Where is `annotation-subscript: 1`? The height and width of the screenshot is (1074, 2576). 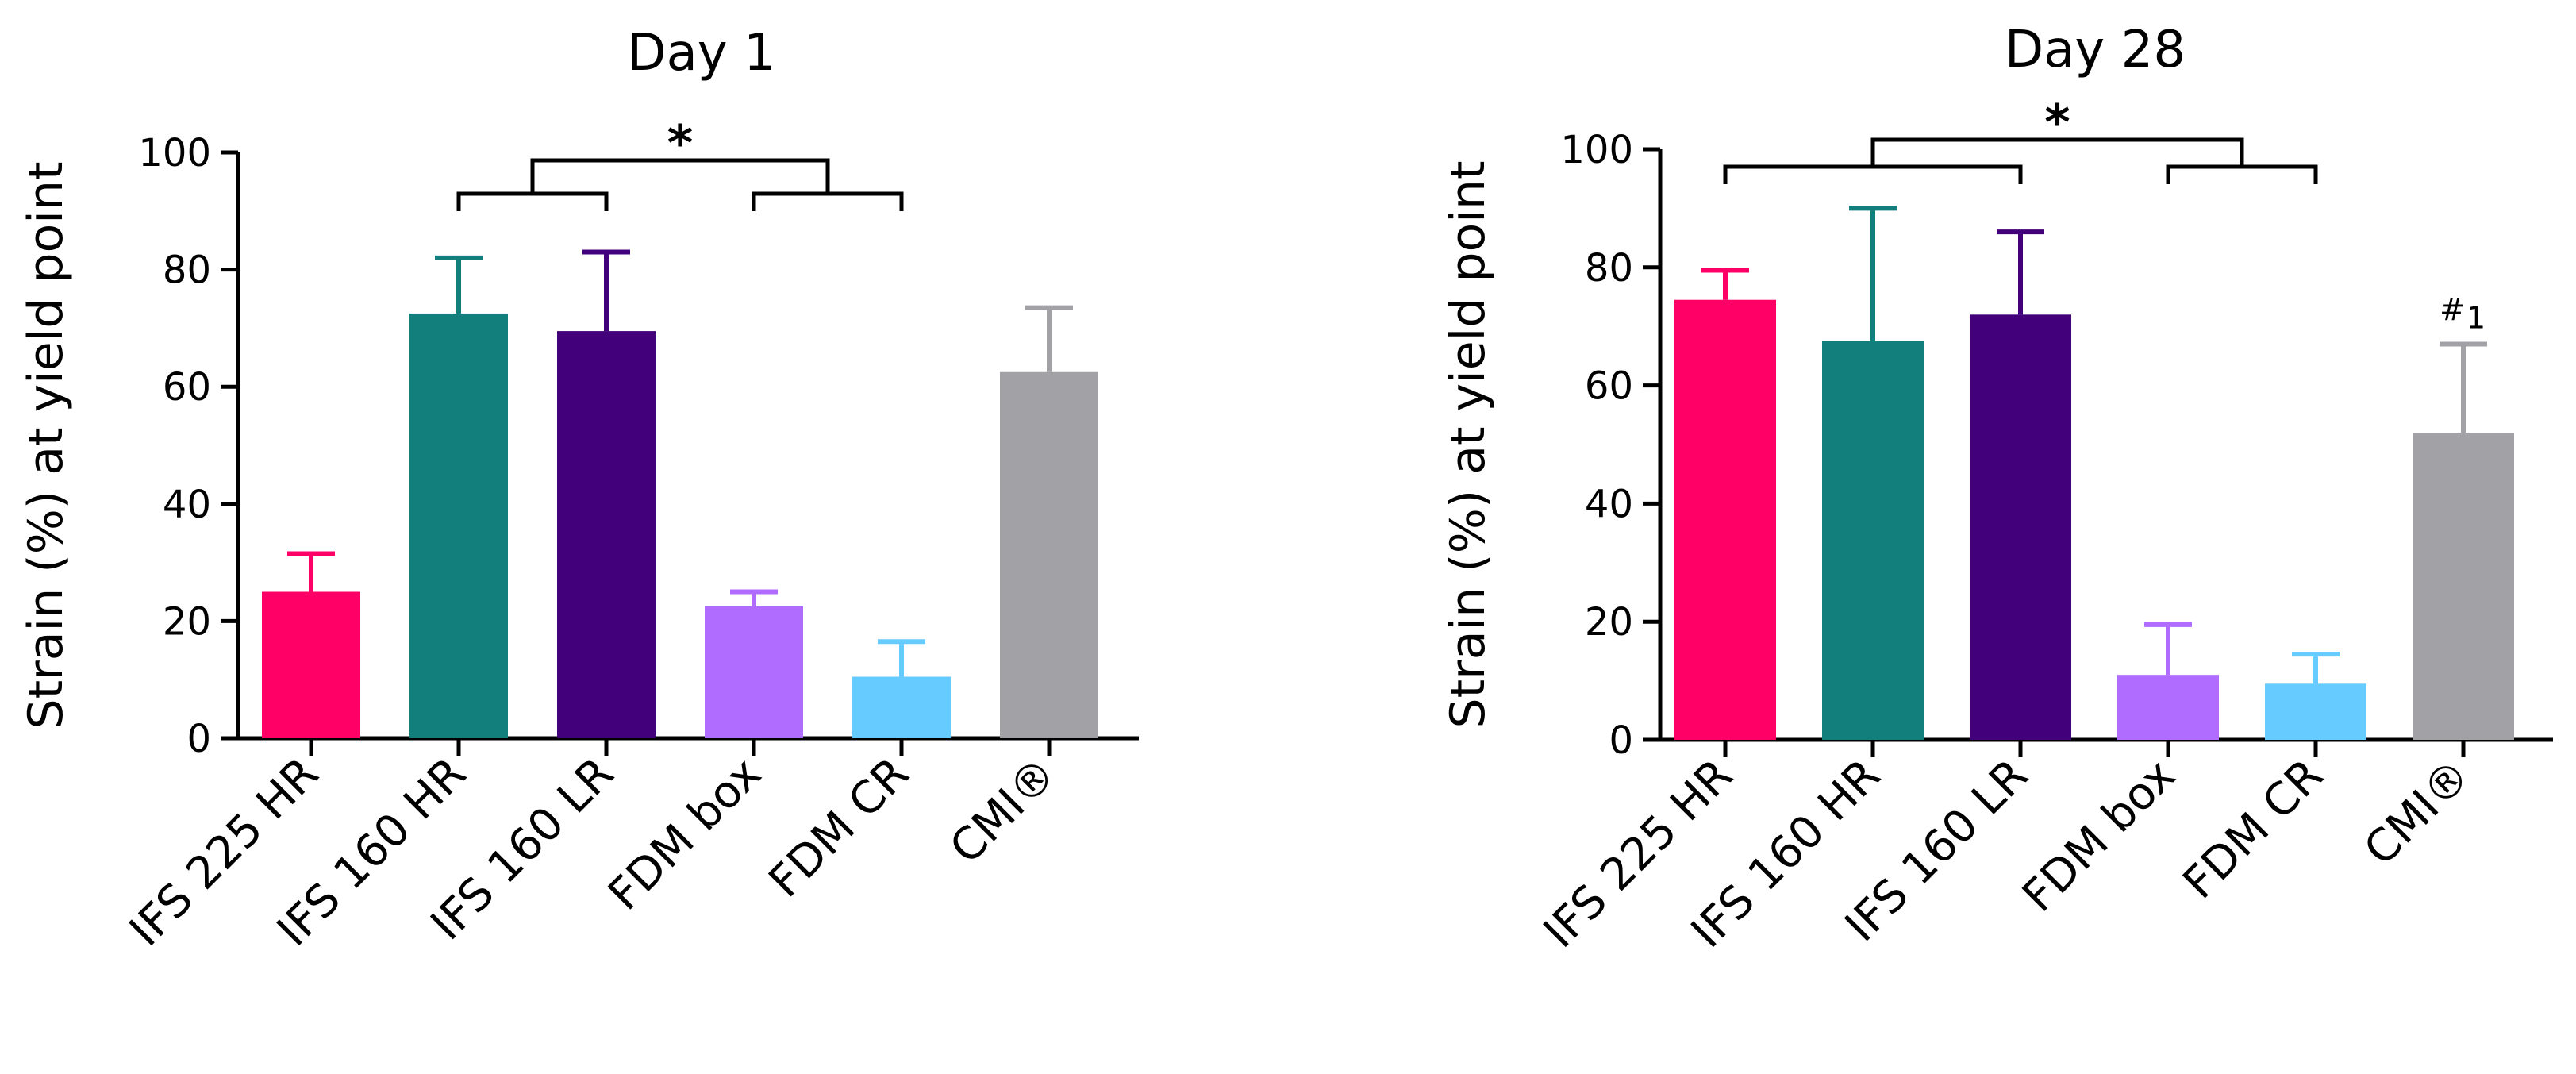
annotation-subscript: 1 is located at coordinates (2476, 319).